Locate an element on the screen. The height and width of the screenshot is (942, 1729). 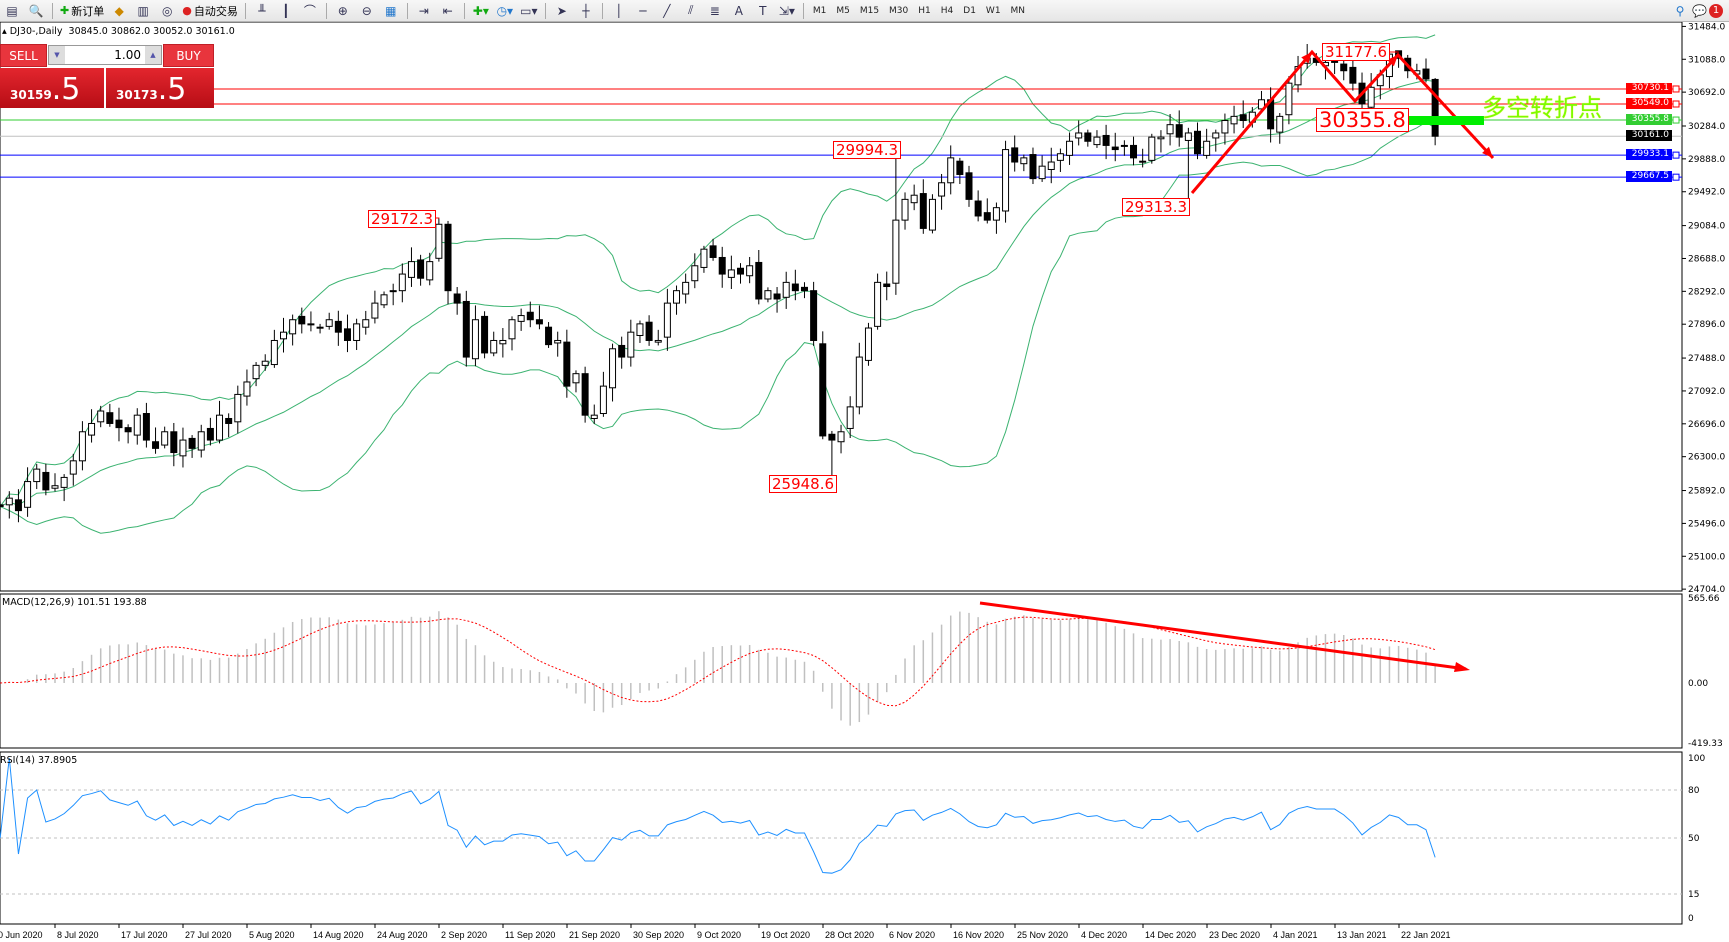
zoom-in-icon: ⊕ is located at coordinates (342, 10).